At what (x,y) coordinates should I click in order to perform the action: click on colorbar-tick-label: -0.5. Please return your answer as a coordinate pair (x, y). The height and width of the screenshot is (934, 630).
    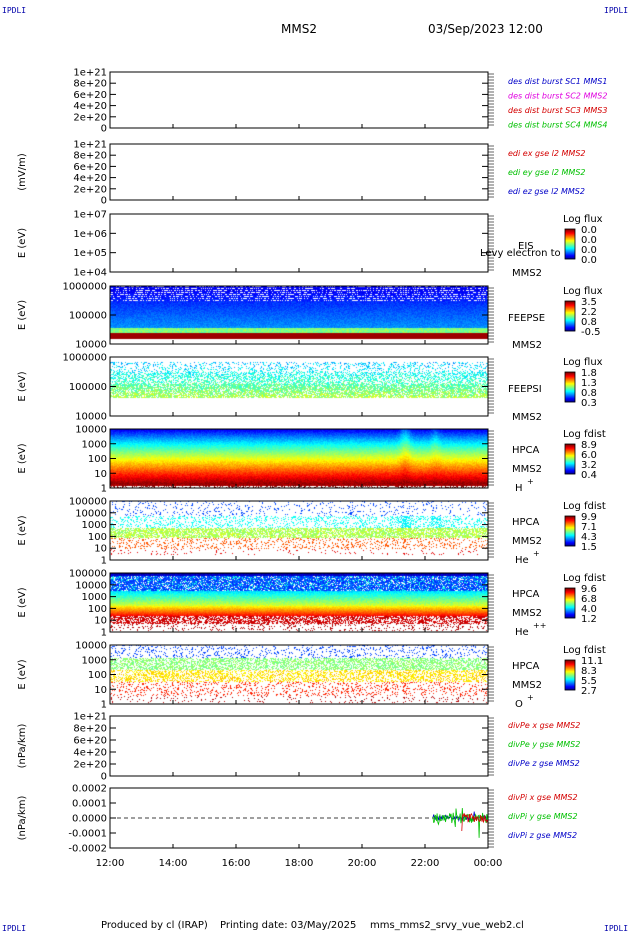
    Looking at the image, I should click on (591, 332).